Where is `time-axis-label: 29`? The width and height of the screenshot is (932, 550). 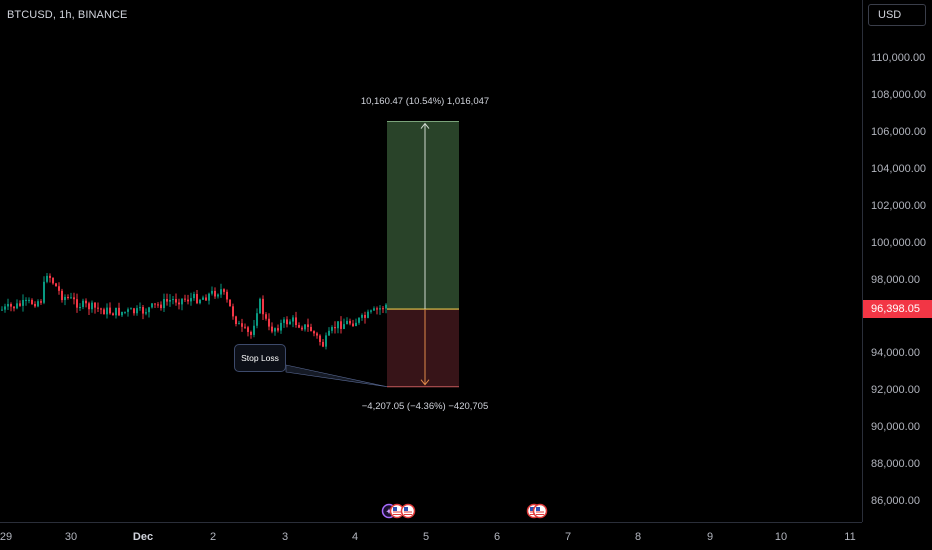
time-axis-label: 29 is located at coordinates (6, 537).